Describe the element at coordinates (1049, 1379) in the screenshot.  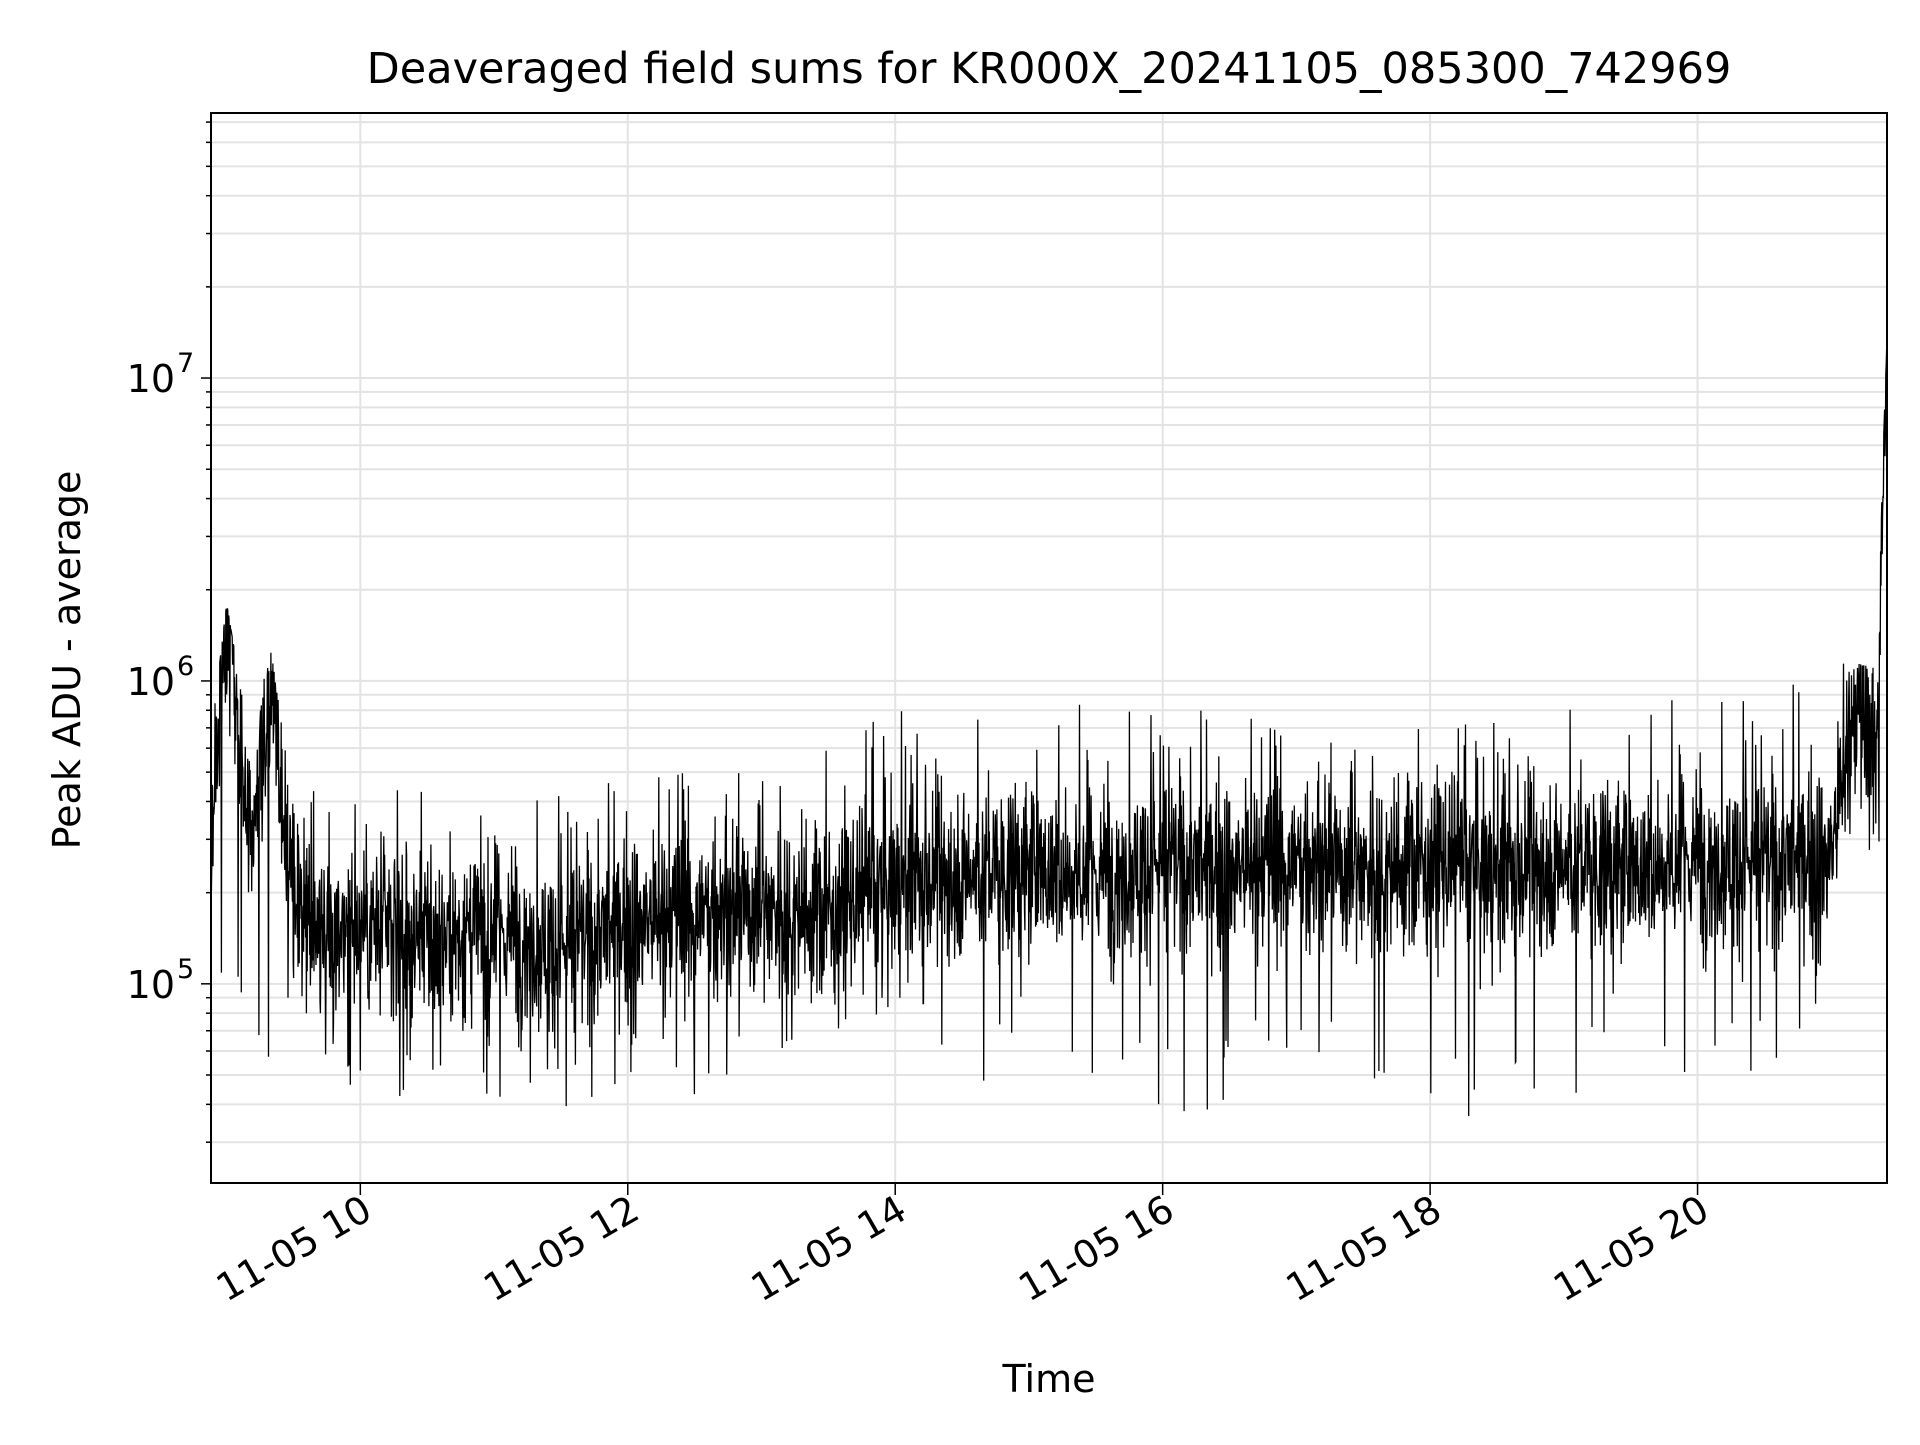
I see `x-axis-label: Time` at that location.